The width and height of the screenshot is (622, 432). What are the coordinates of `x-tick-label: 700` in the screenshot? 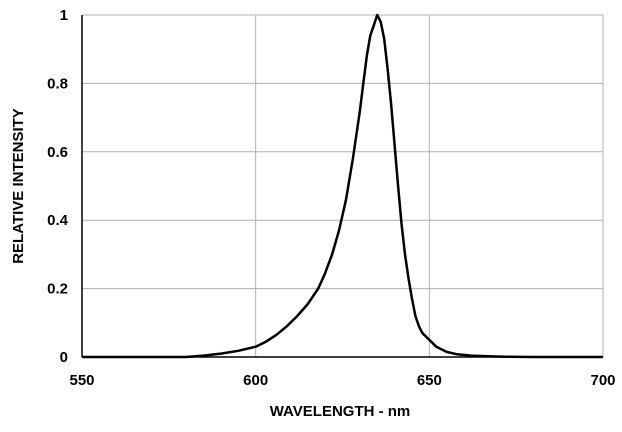 It's located at (602, 380).